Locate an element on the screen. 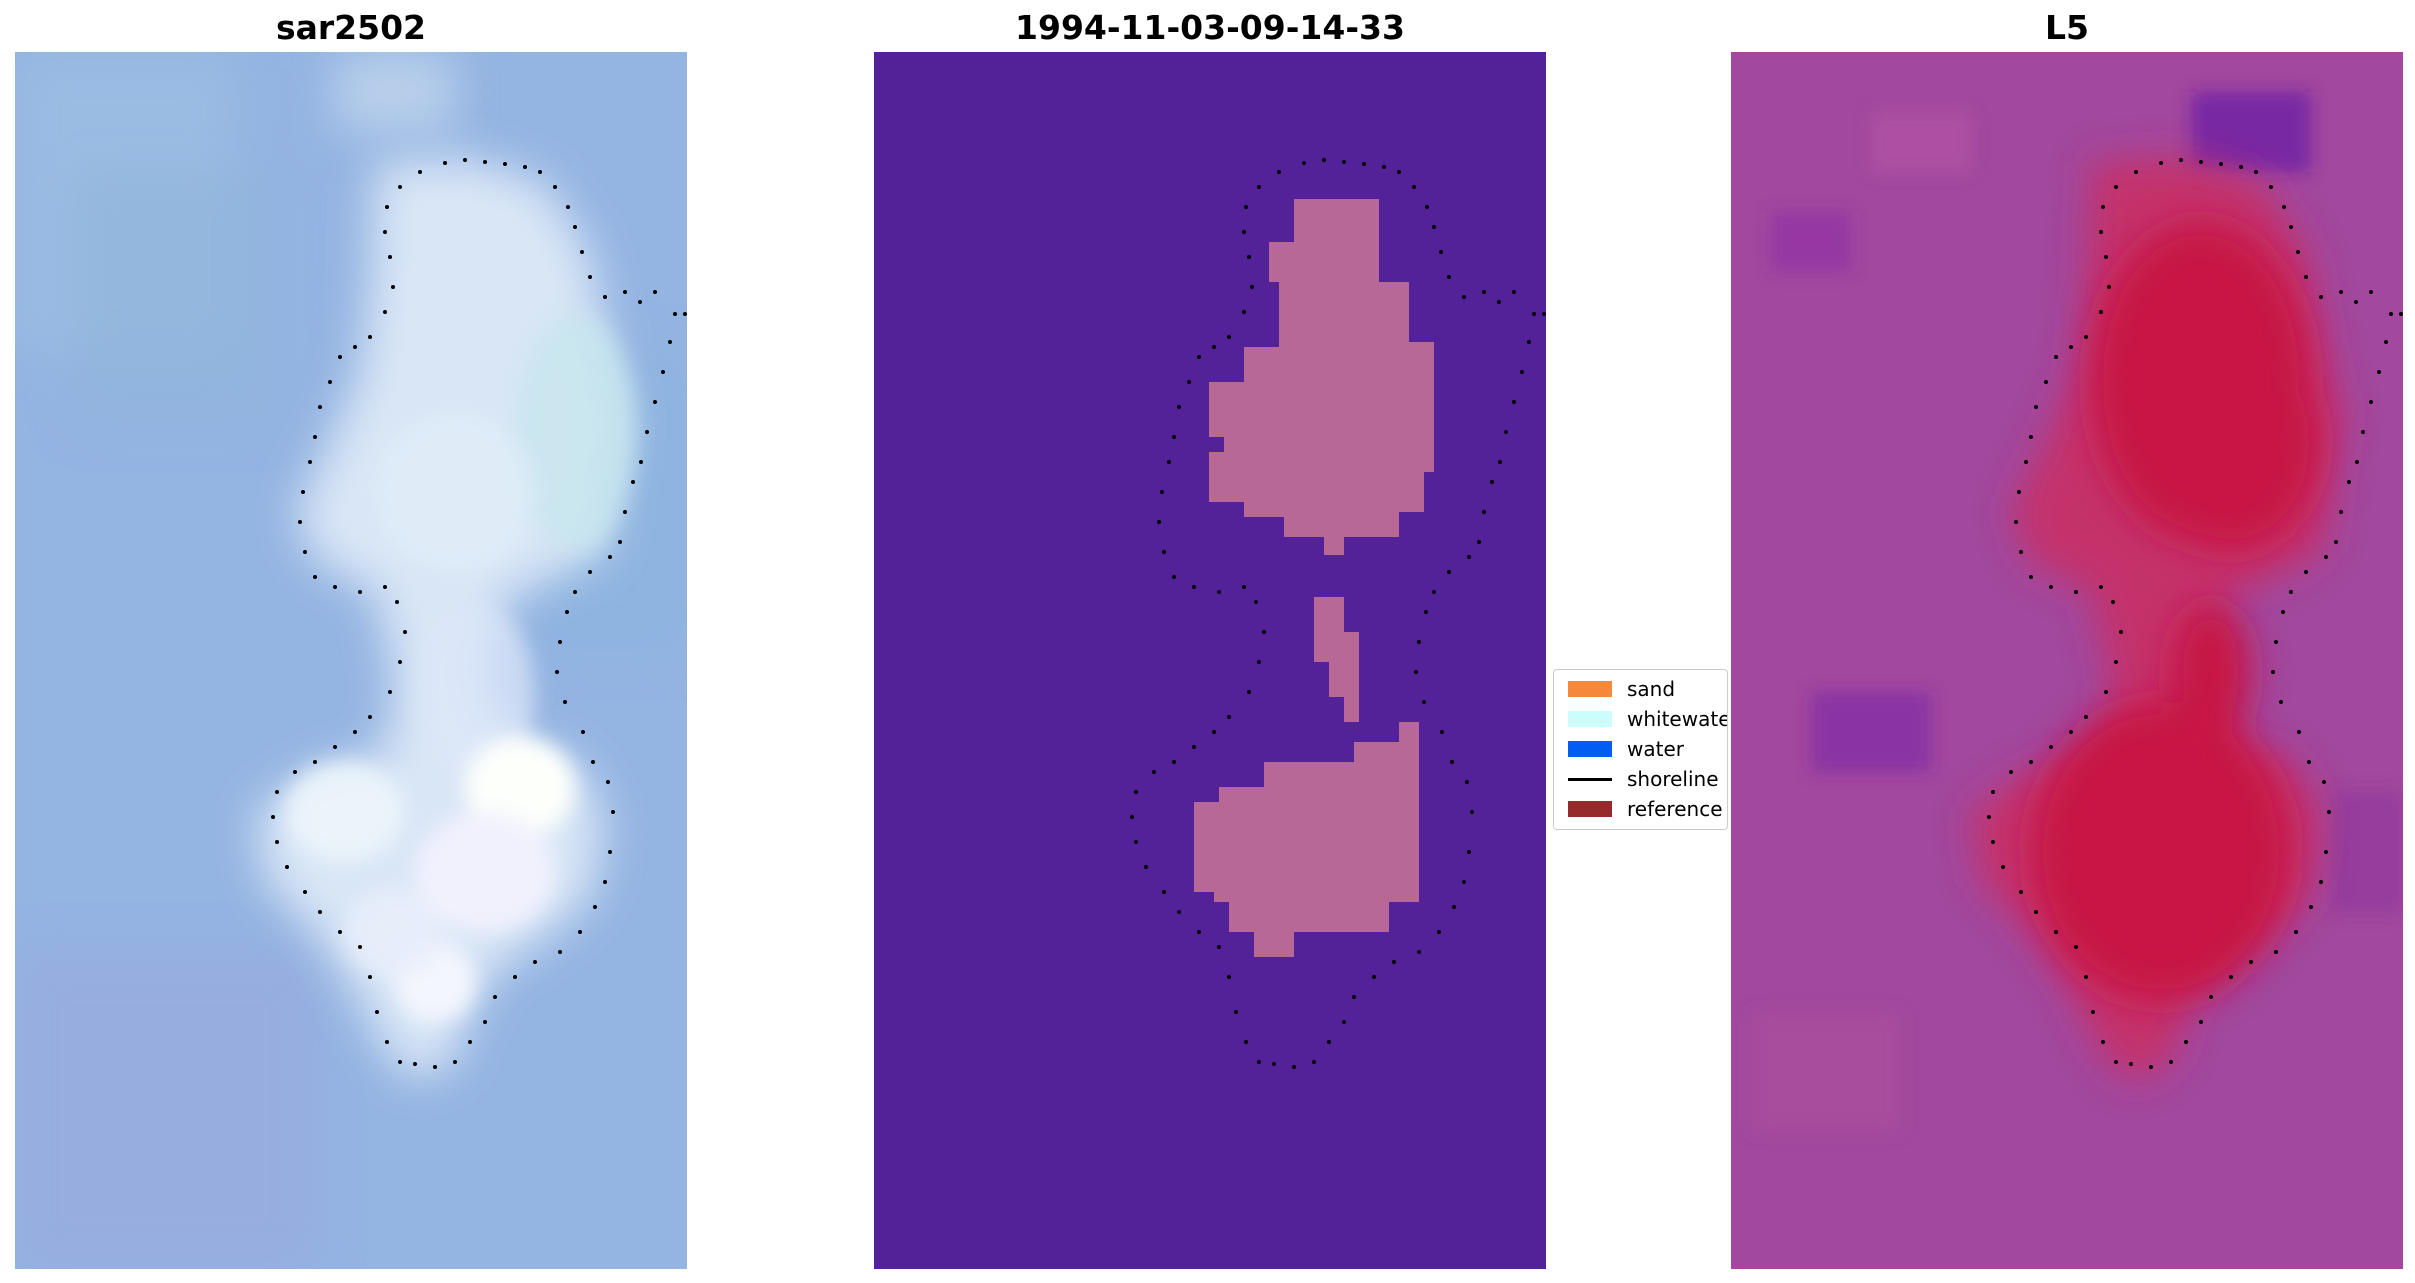  shoreline-dots-class is located at coordinates (1338, 613).